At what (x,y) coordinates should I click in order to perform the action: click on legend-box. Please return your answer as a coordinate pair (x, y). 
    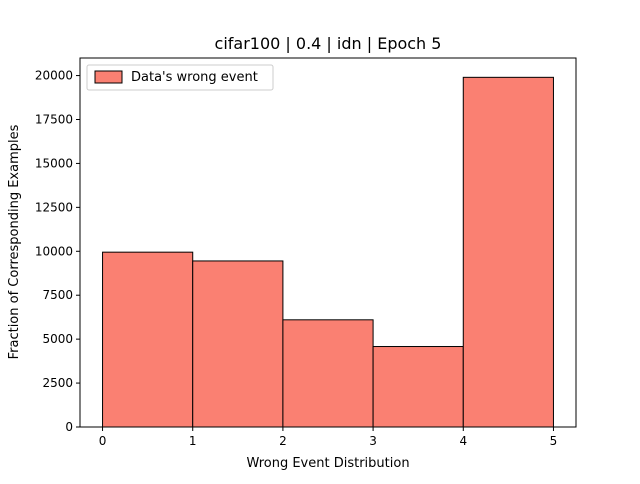
    Looking at the image, I should click on (180, 77).